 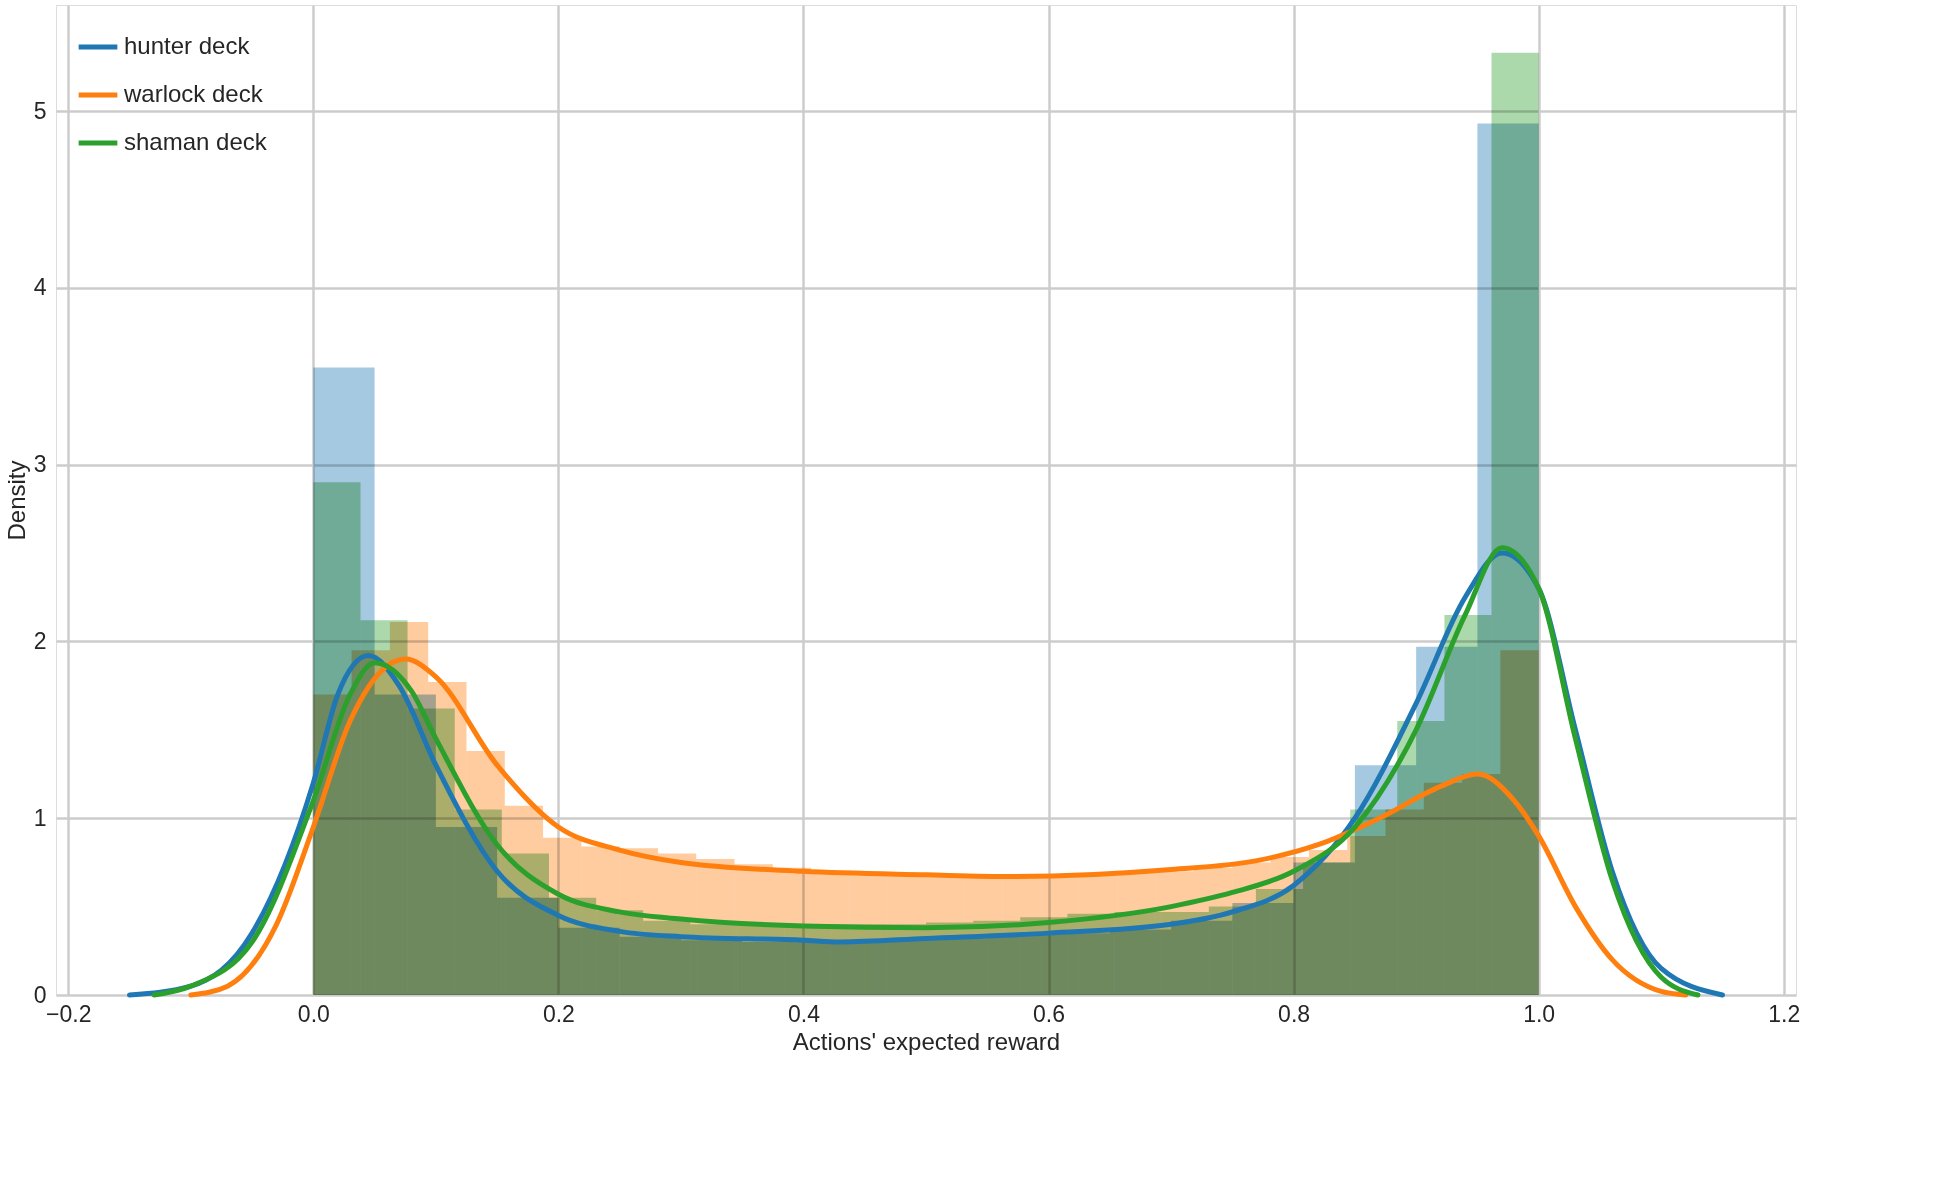 What do you see at coordinates (926, 1041) in the screenshot?
I see `x-axis-title: Actions' expected reward` at bounding box center [926, 1041].